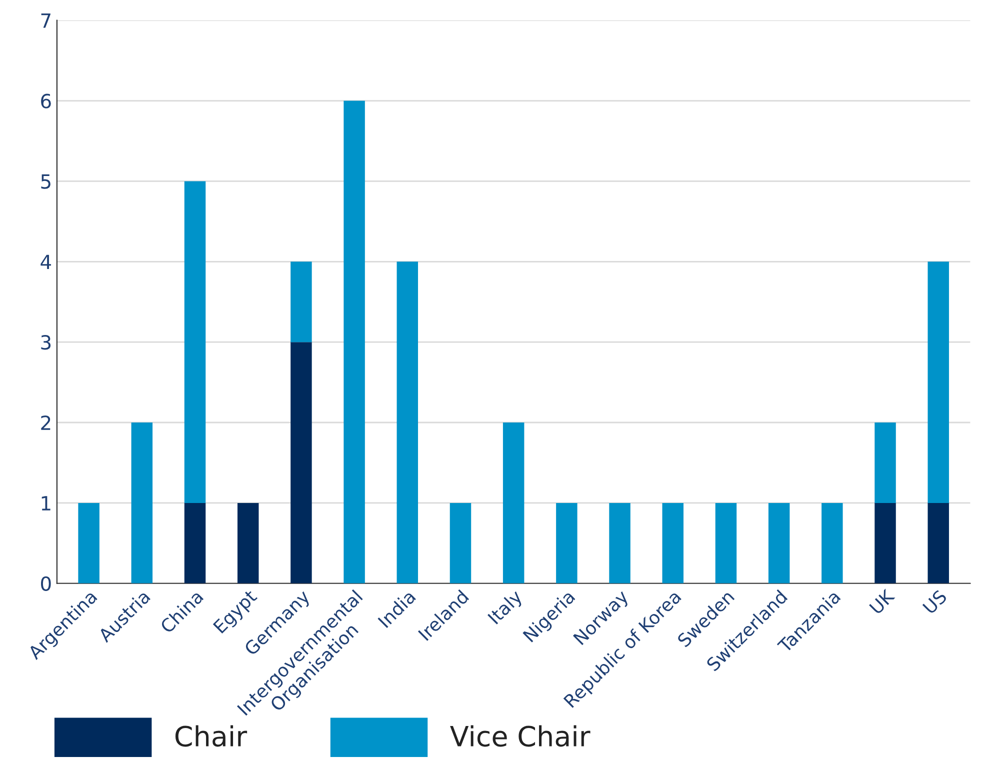  What do you see at coordinates (45, 422) in the screenshot?
I see `y-tick-label: 2` at bounding box center [45, 422].